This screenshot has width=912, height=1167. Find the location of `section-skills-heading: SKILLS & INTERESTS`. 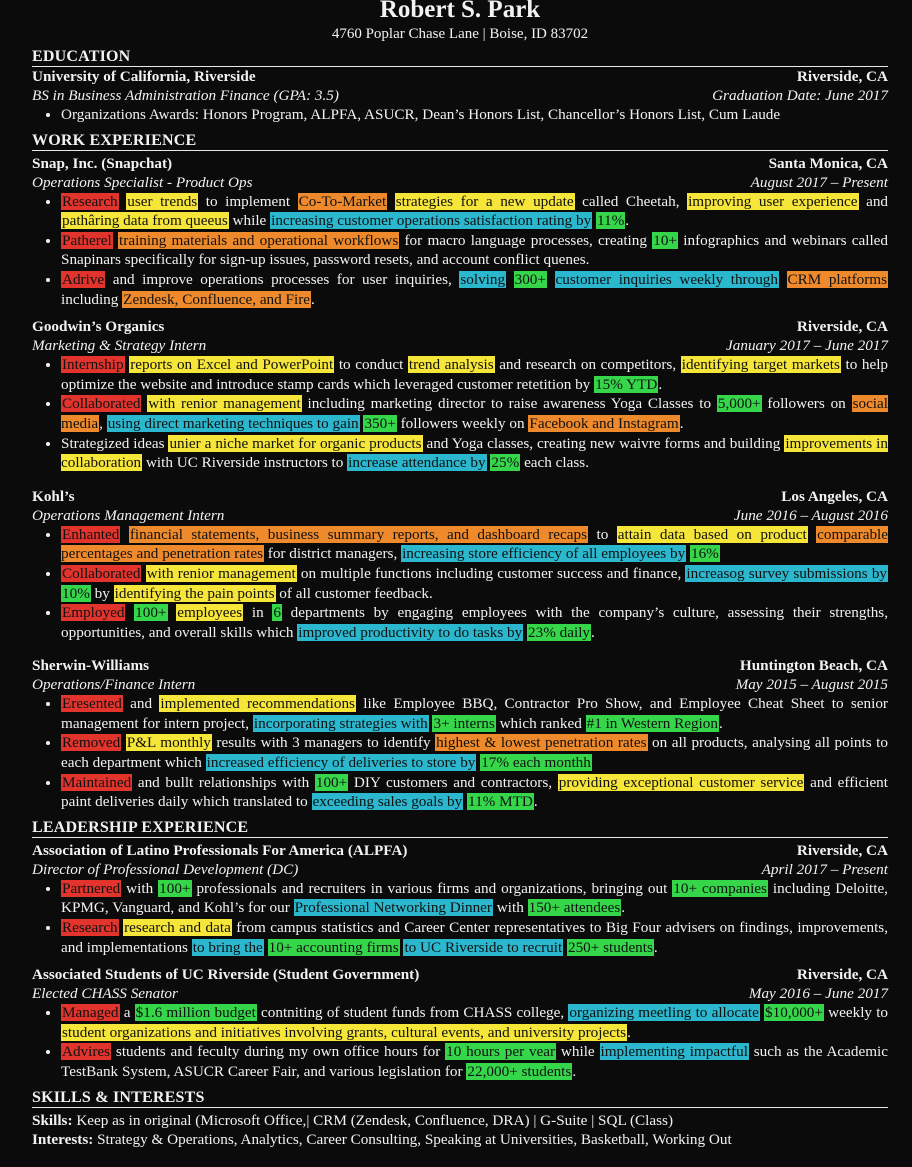

section-skills-heading: SKILLS & INTERESTS is located at coordinates (460, 1098).